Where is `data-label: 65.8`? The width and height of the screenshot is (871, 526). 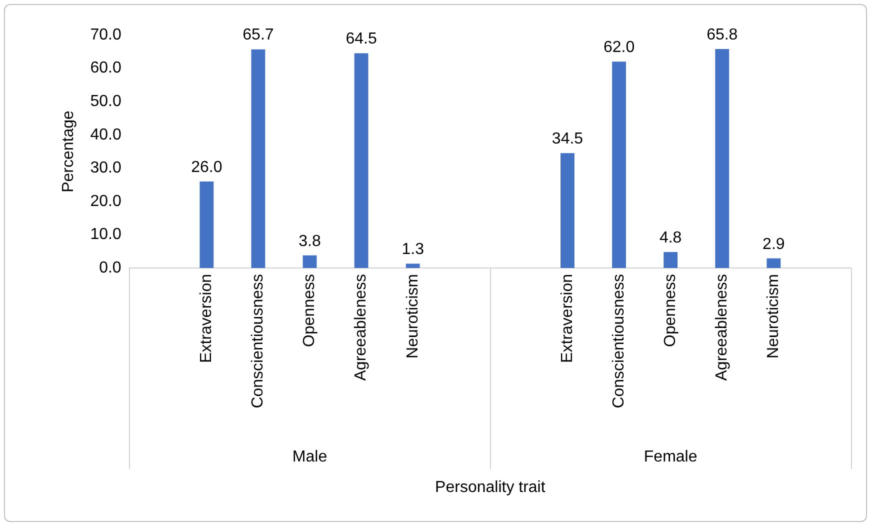
data-label: 65.8 is located at coordinates (722, 35).